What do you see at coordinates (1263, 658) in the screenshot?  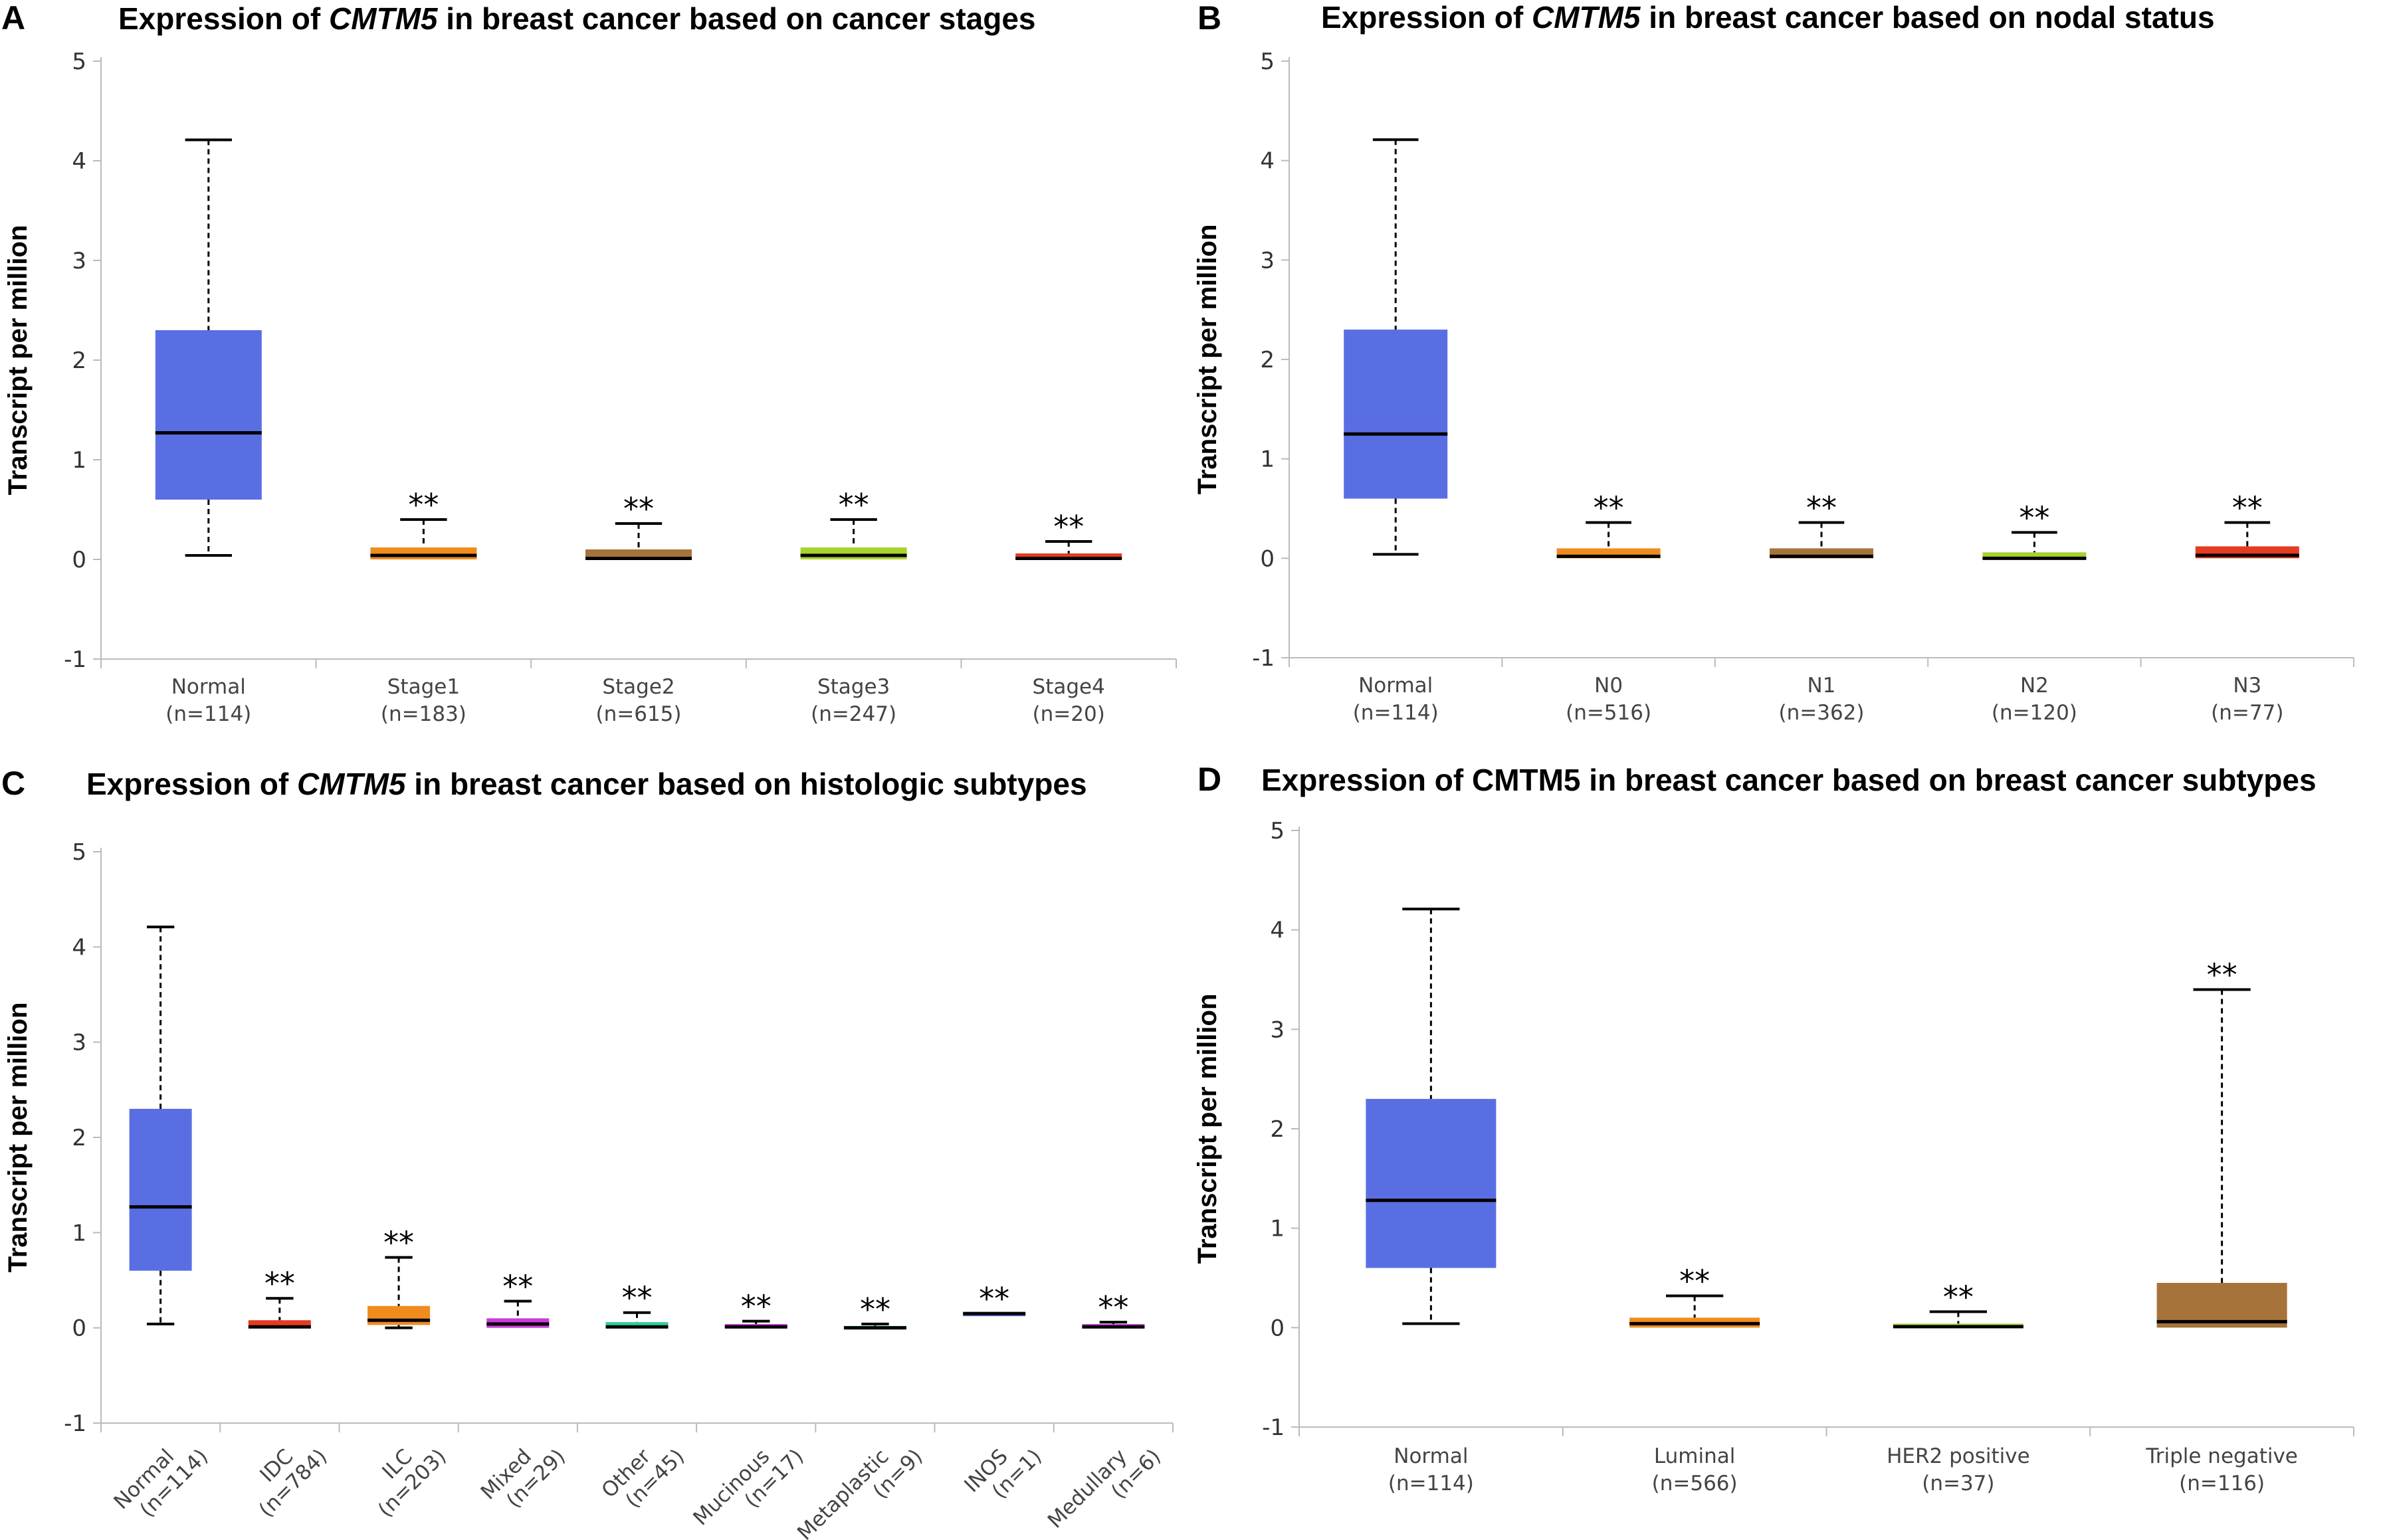 I see `y-tick-label-b--1: -1` at bounding box center [1263, 658].